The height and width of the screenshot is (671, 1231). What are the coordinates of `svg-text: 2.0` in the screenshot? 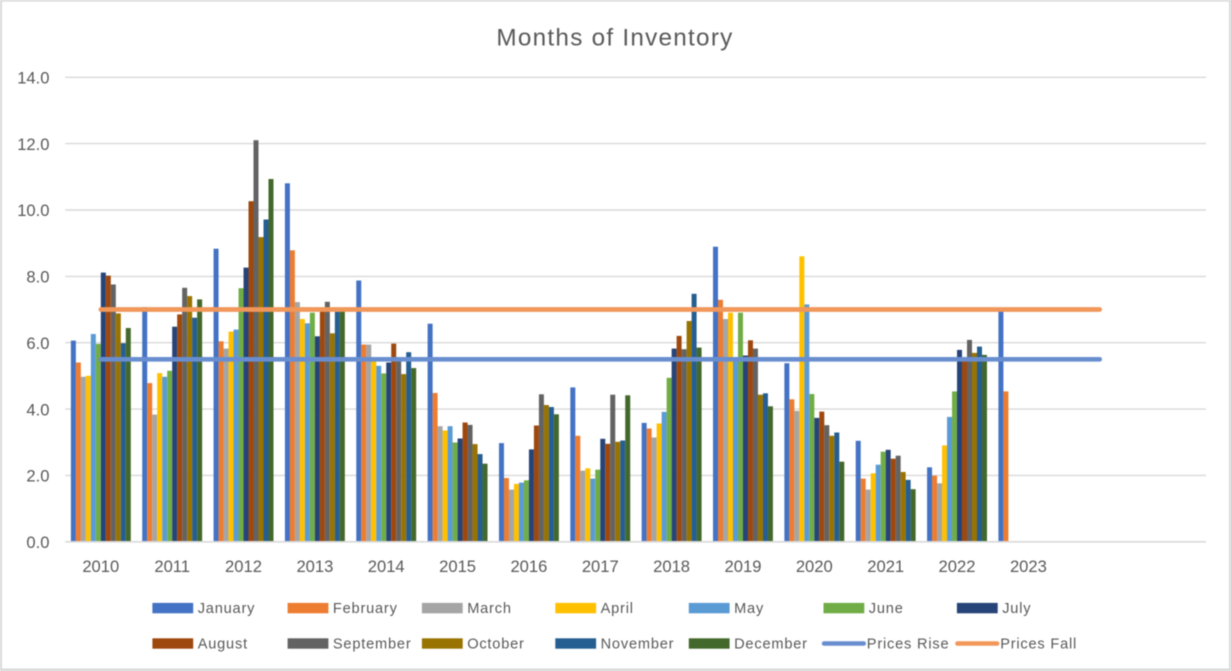 It's located at (37, 476).